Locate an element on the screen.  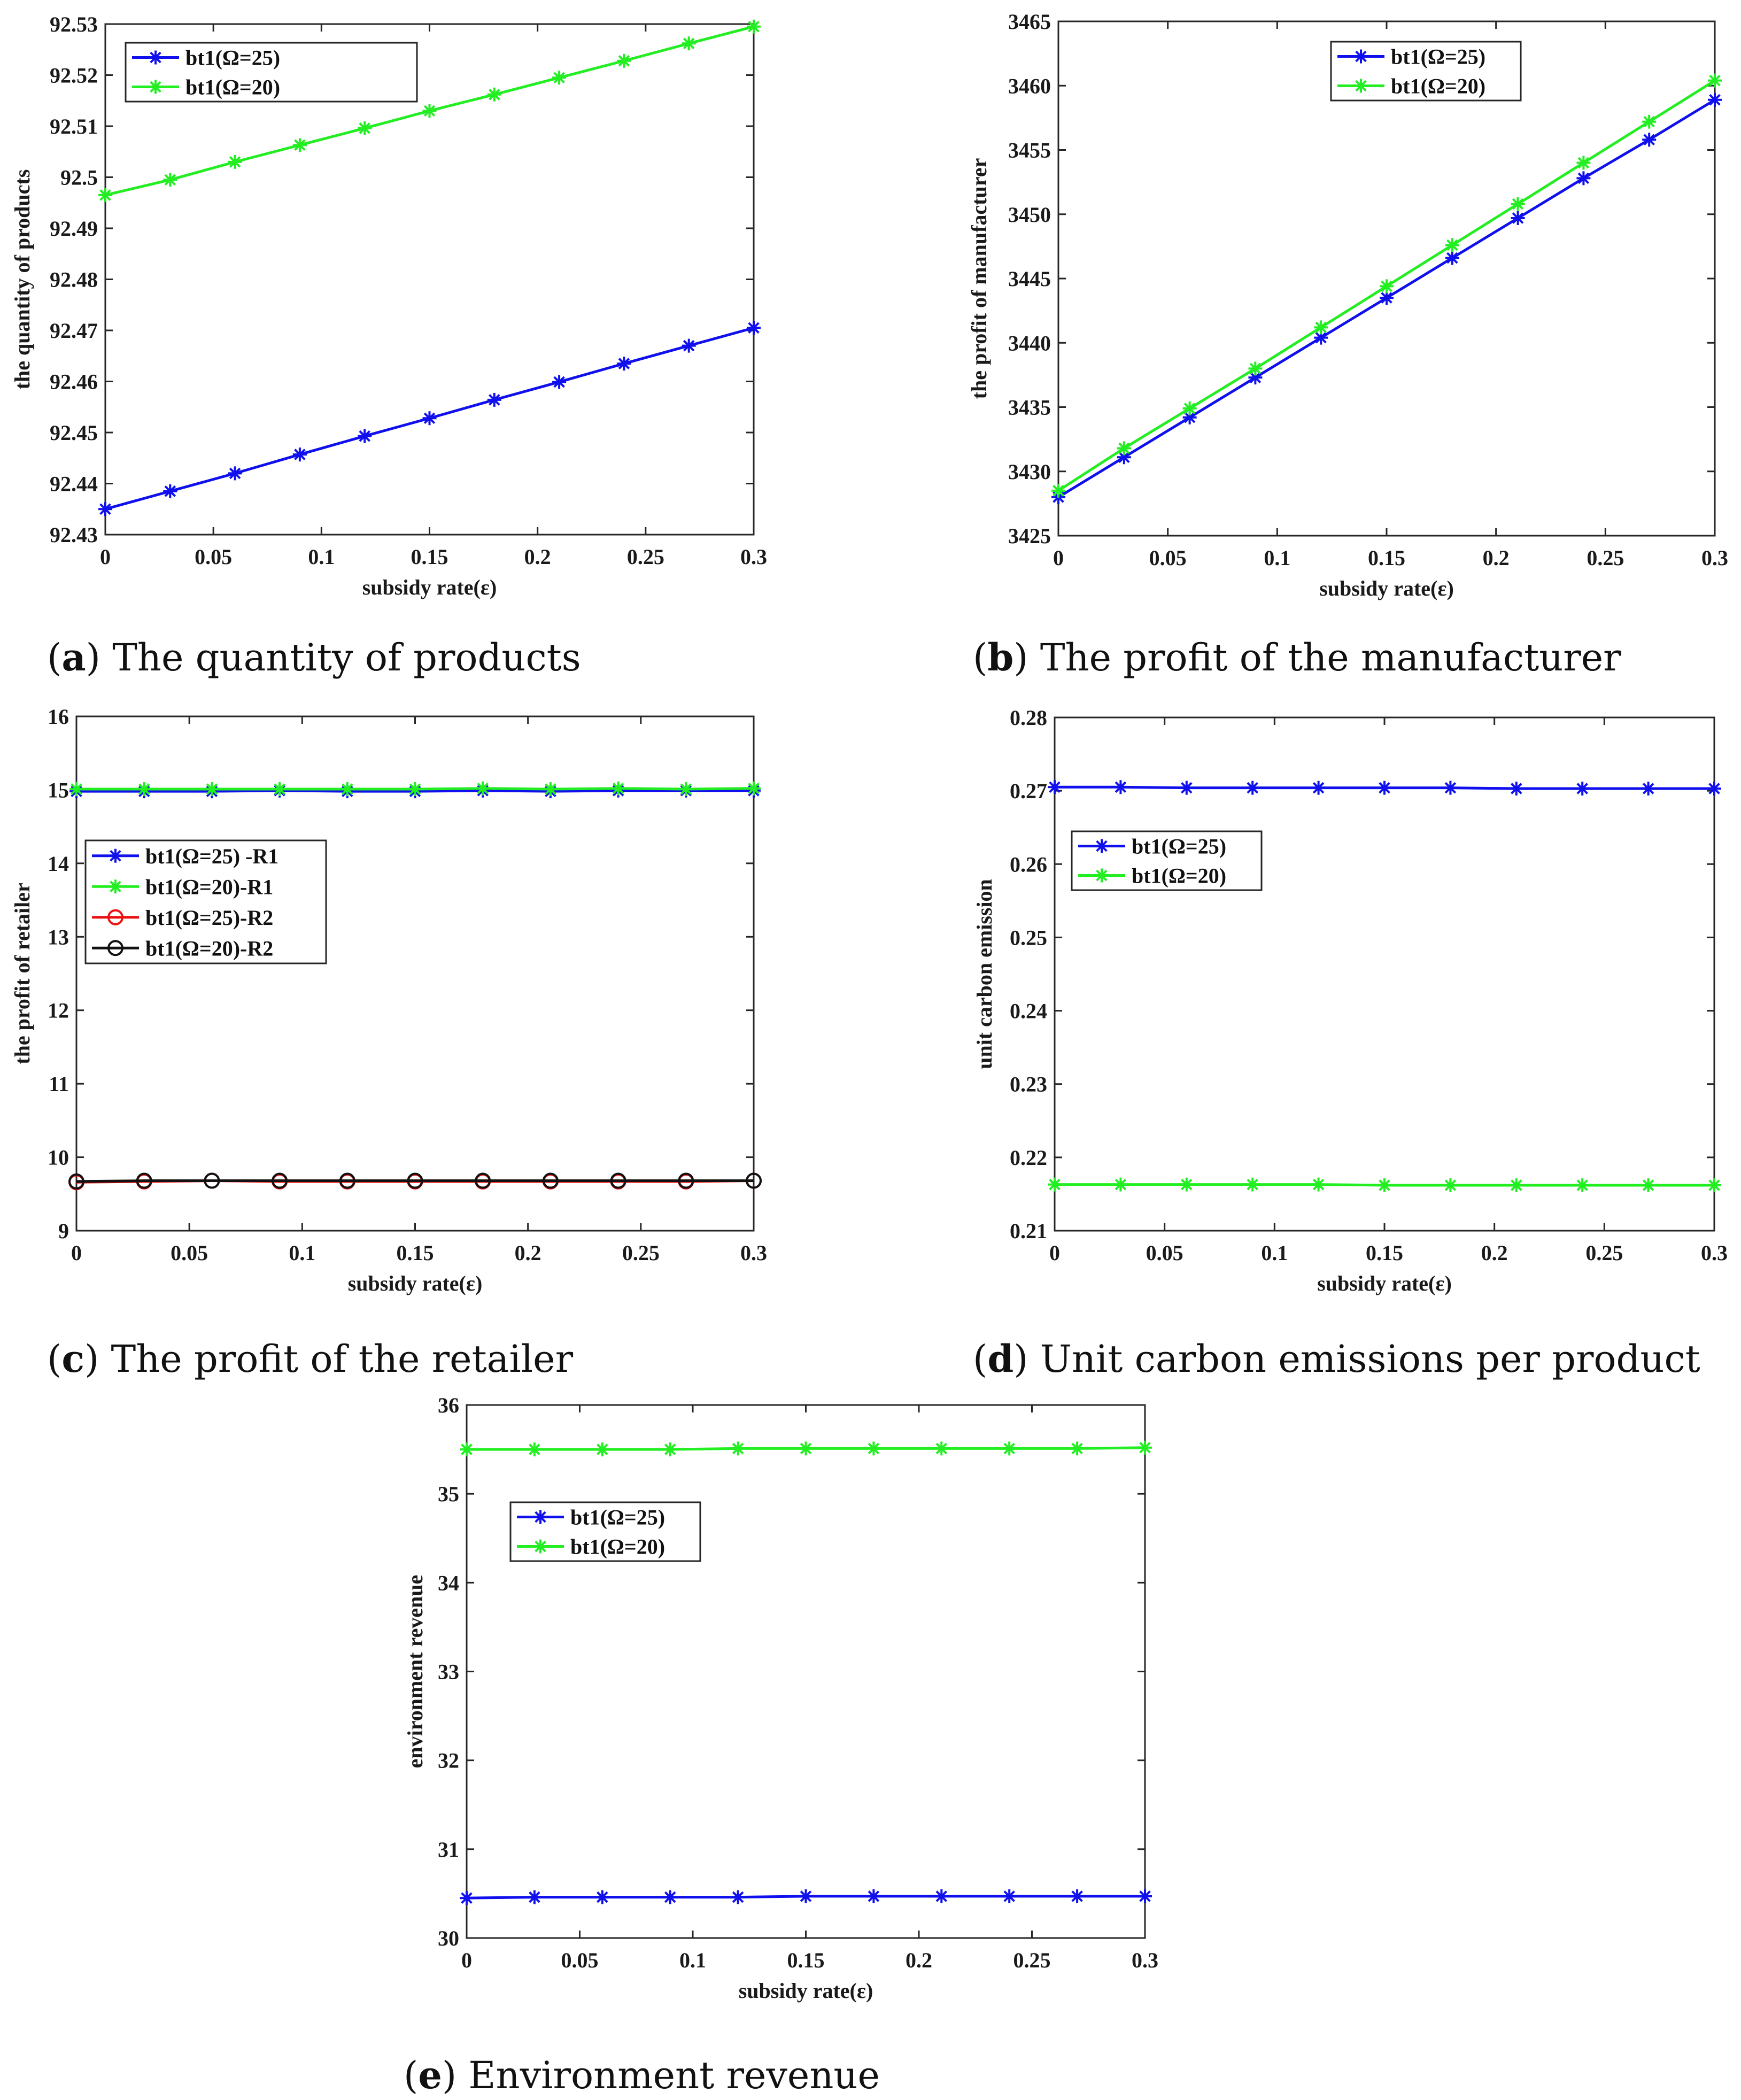
y-tick-label: 9 is located at coordinates (63, 1231).